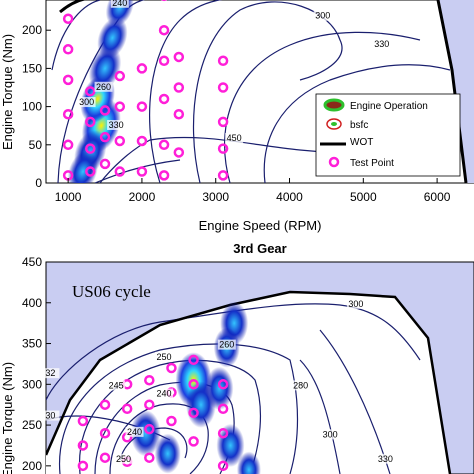 The width and height of the screenshot is (474, 474). What do you see at coordinates (32, 384) in the screenshot?
I see `y-tick-label: 300` at bounding box center [32, 384].